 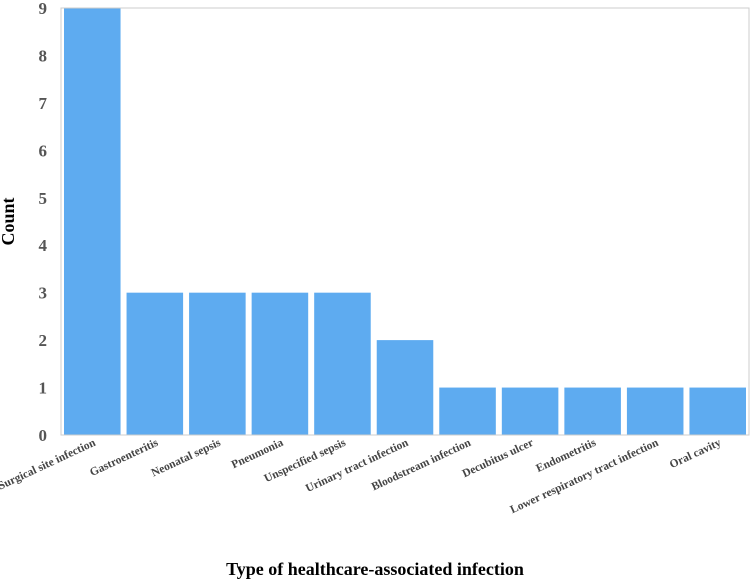 What do you see at coordinates (155, 363) in the screenshot?
I see `bar-gastroenteritis` at bounding box center [155, 363].